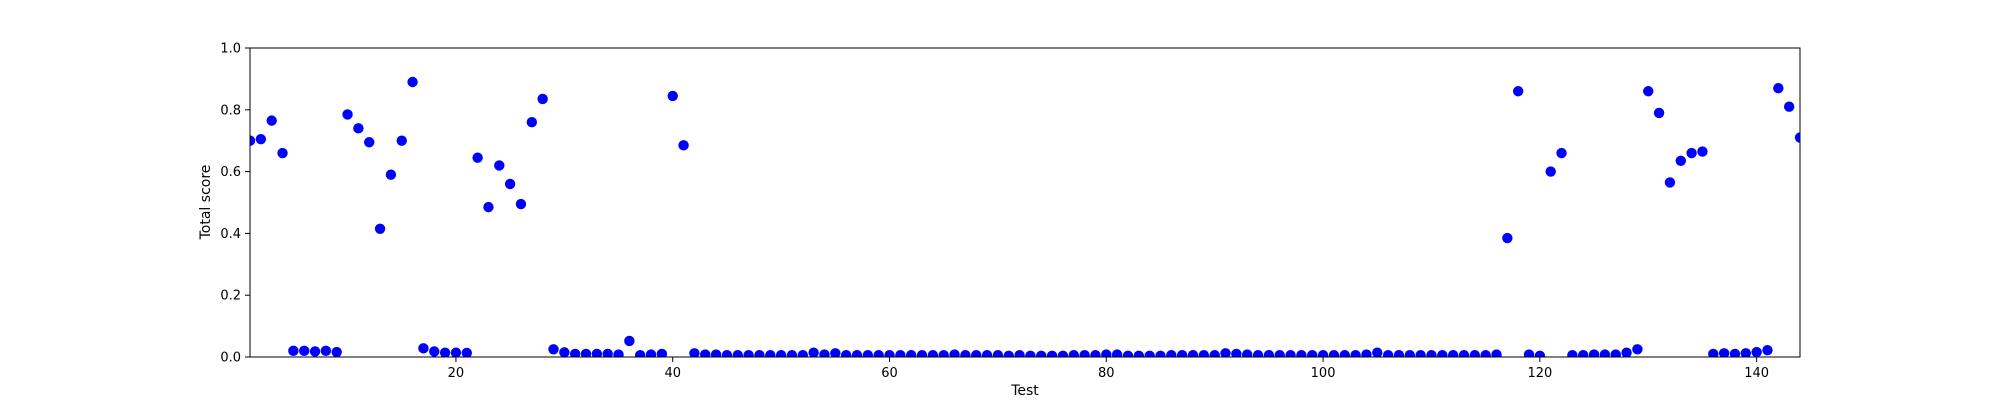 The height and width of the screenshot is (400, 2000). What do you see at coordinates (230, 296) in the screenshot?
I see `y-tick-label: 0.2` at bounding box center [230, 296].